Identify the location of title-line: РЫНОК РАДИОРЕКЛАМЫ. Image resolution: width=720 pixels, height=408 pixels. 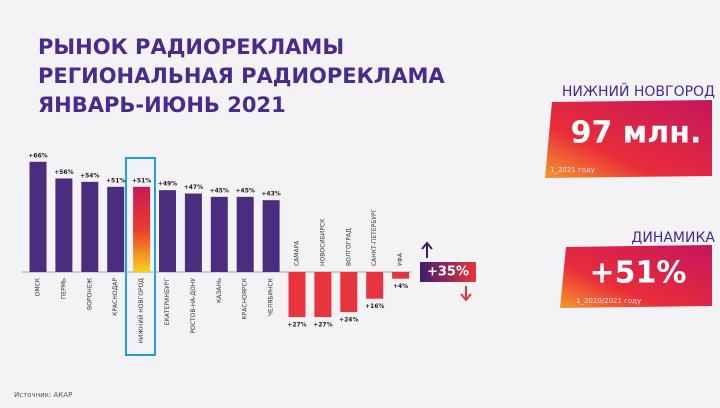
(191, 47).